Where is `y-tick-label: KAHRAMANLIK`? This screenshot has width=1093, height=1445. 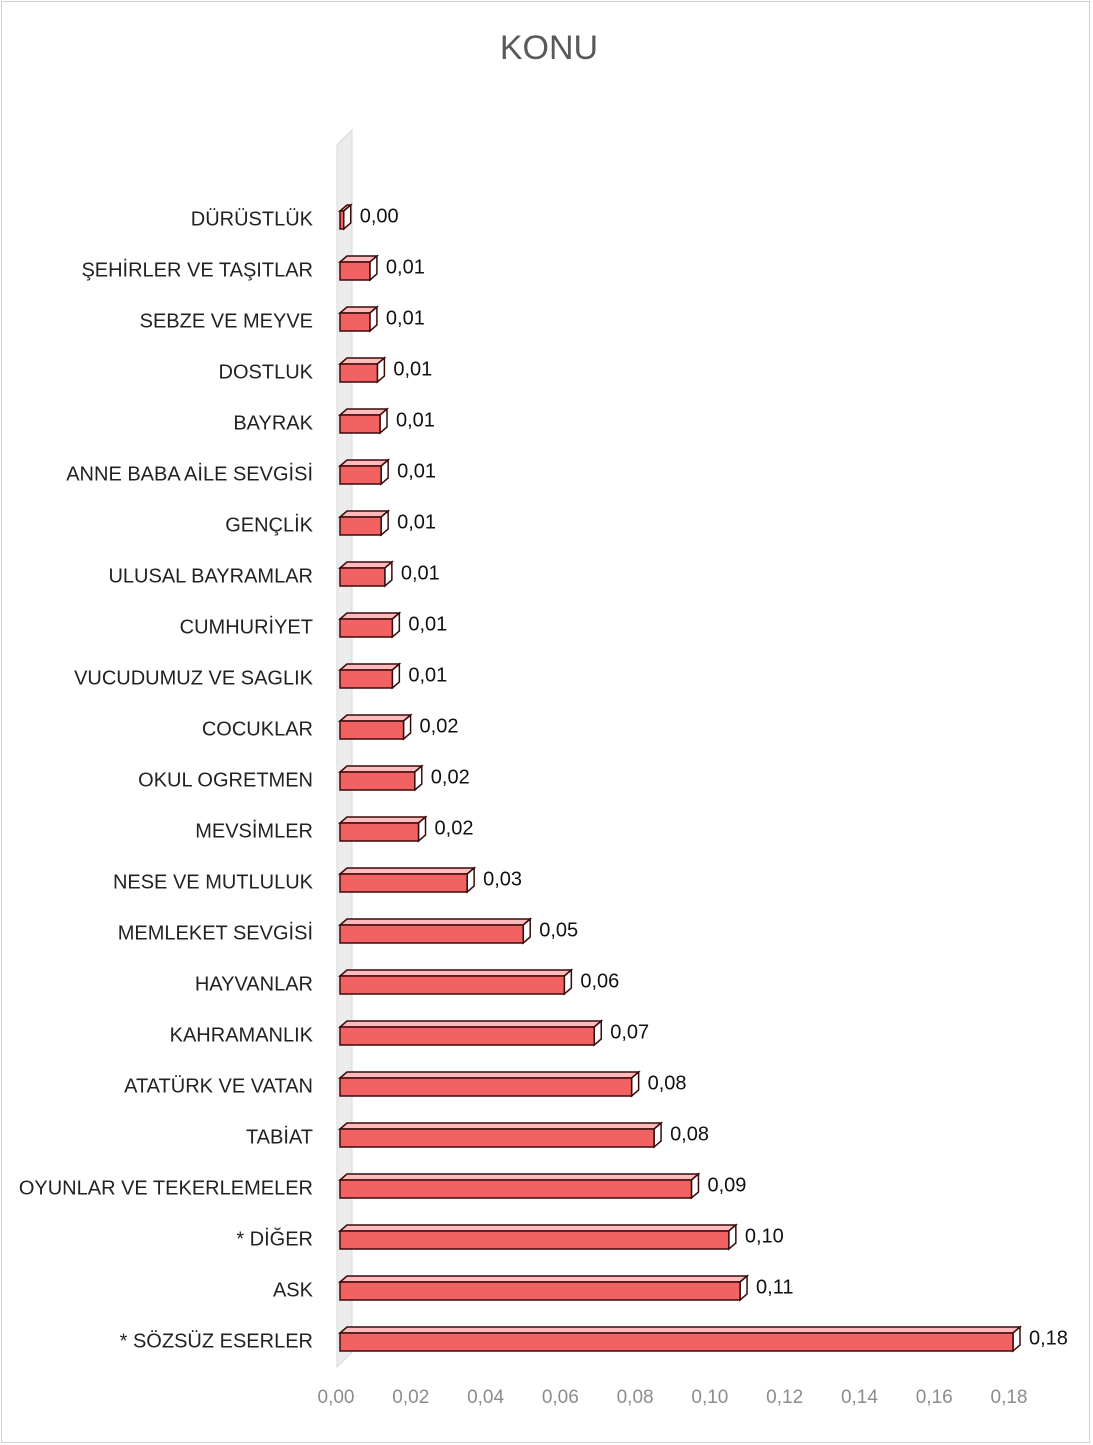
y-tick-label: KAHRAMANLIK is located at coordinates (242, 1035).